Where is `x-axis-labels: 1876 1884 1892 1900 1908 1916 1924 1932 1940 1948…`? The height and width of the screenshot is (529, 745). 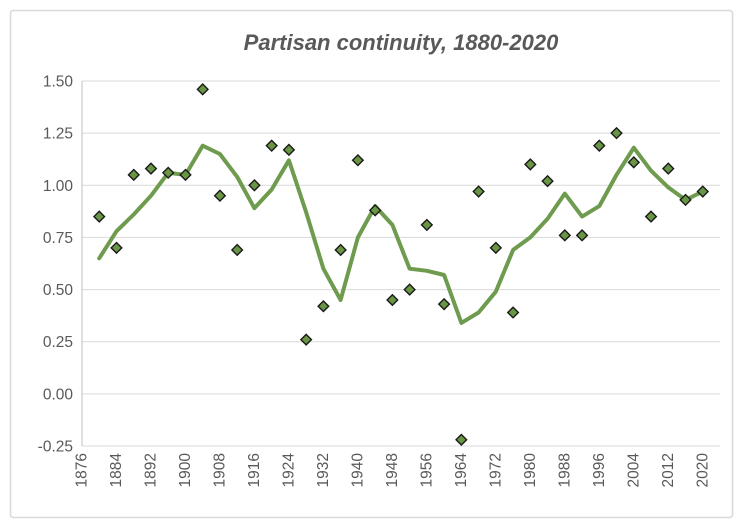 x-axis-labels: 1876 1884 1892 1900 1908 1916 1924 1932 1940 1948… is located at coordinates (393, 470).